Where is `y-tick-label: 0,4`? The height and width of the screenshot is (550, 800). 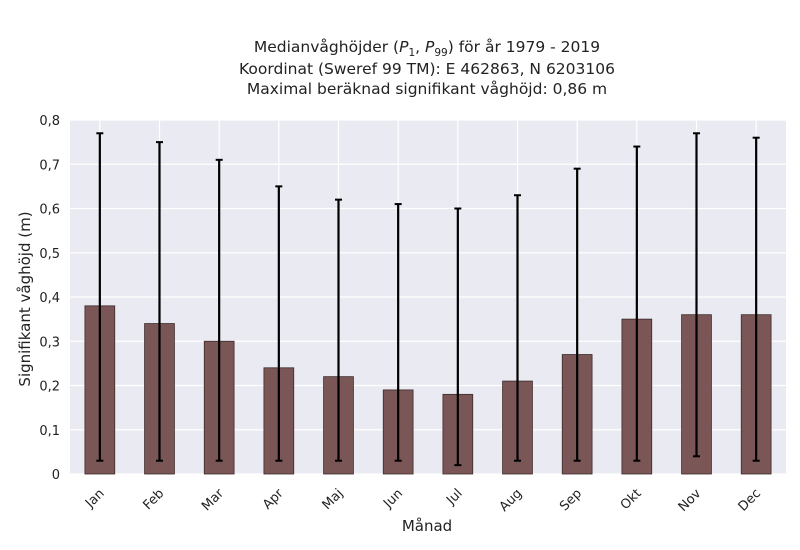
y-tick-label: 0,4 is located at coordinates (49, 298).